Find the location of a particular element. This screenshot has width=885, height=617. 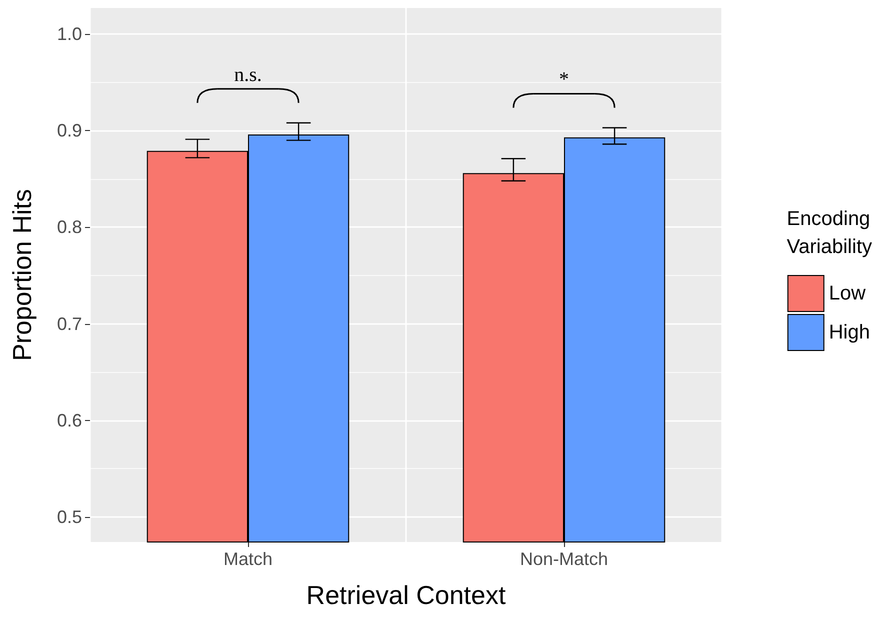

x-axis-title: Retrieval Context is located at coordinates (406, 595).